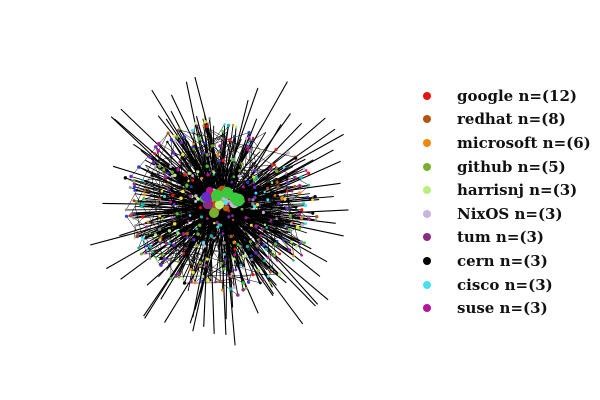  What do you see at coordinates (427, 237) in the screenshot?
I see `legend-marker-tum` at bounding box center [427, 237].